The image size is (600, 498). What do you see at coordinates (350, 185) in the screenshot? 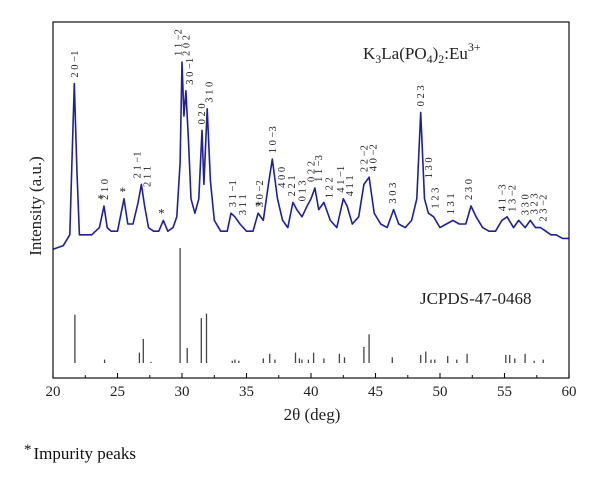
I see `peak-hkl-label: 4 1 1` at bounding box center [350, 185].